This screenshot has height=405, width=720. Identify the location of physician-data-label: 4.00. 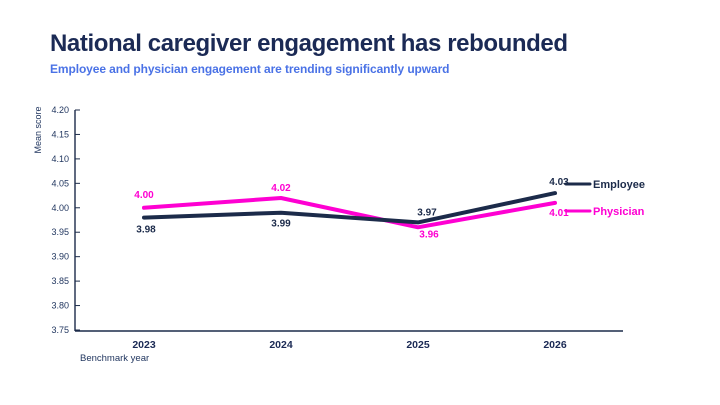
(144, 195).